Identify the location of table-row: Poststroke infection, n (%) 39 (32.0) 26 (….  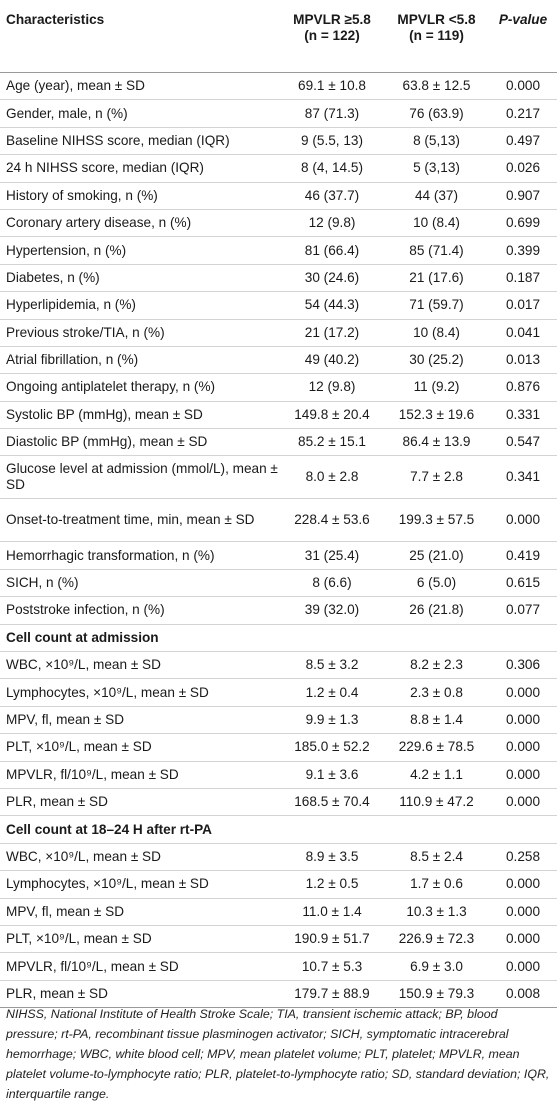
(278, 611).